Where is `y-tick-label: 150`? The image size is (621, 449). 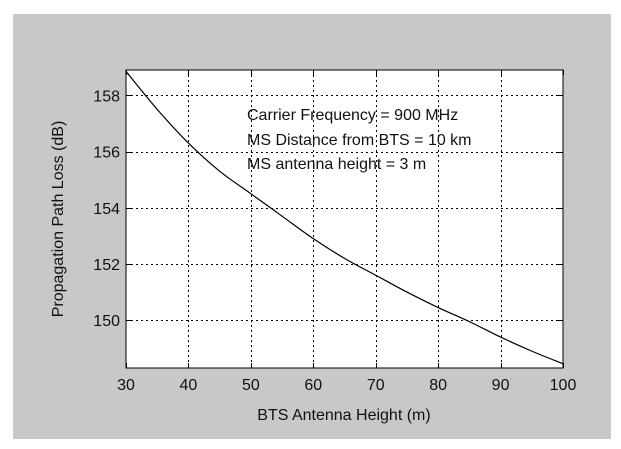 y-tick-label: 150 is located at coordinates (106, 321).